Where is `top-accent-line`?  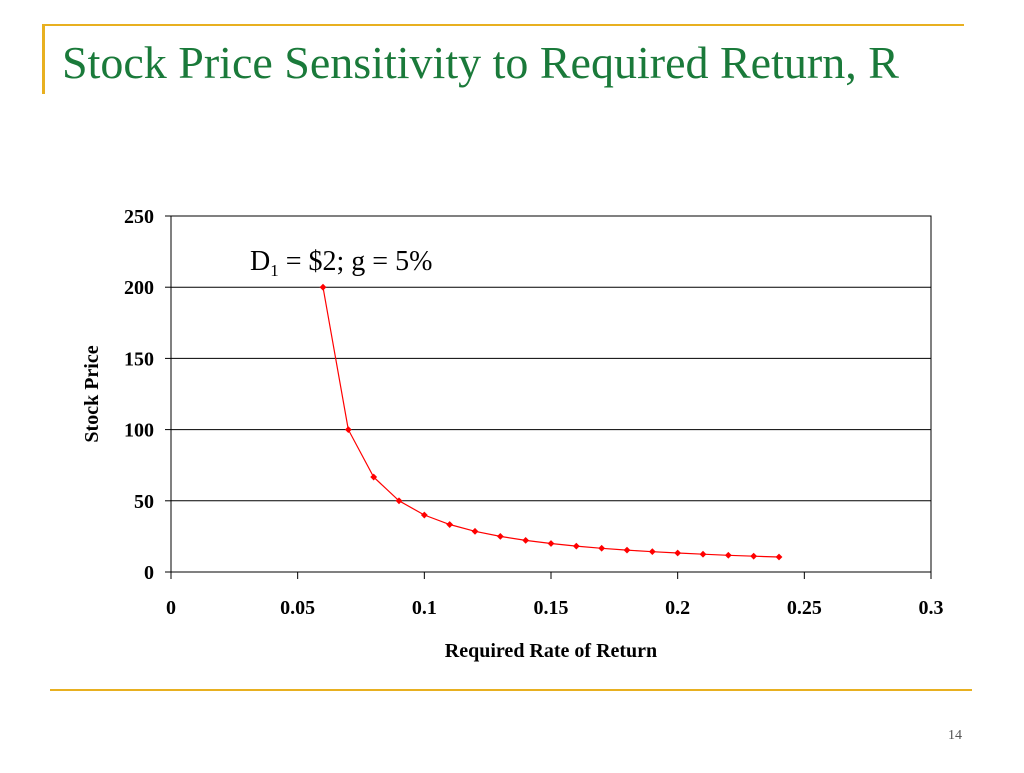
top-accent-line is located at coordinates (503, 25).